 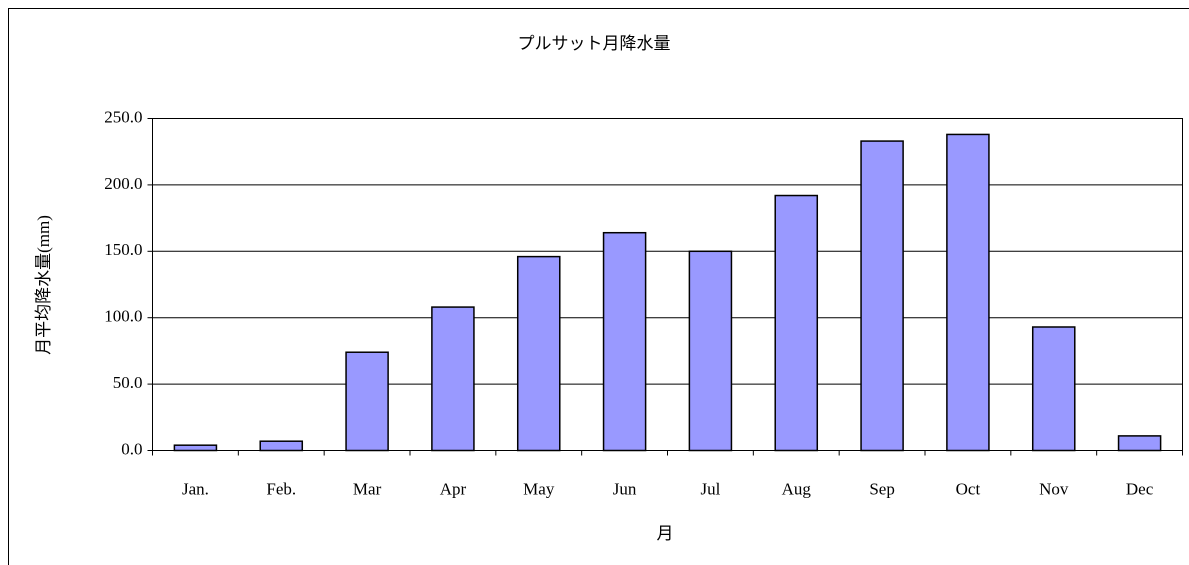 What do you see at coordinates (123, 183) in the screenshot?
I see `y-tick-label: 200.0` at bounding box center [123, 183].